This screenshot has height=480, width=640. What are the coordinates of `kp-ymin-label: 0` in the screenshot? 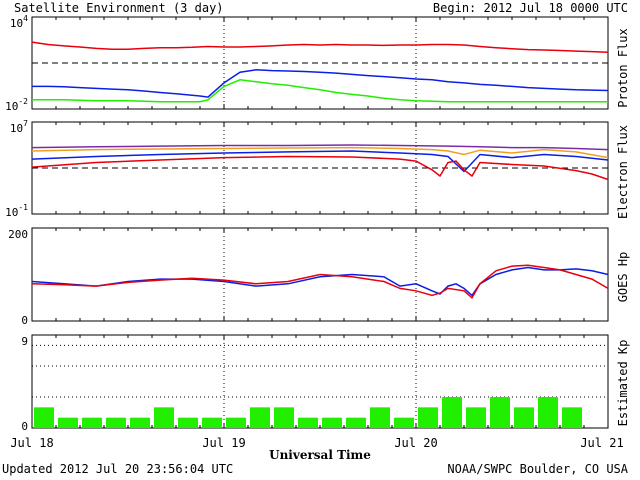 It's located at (24, 426).